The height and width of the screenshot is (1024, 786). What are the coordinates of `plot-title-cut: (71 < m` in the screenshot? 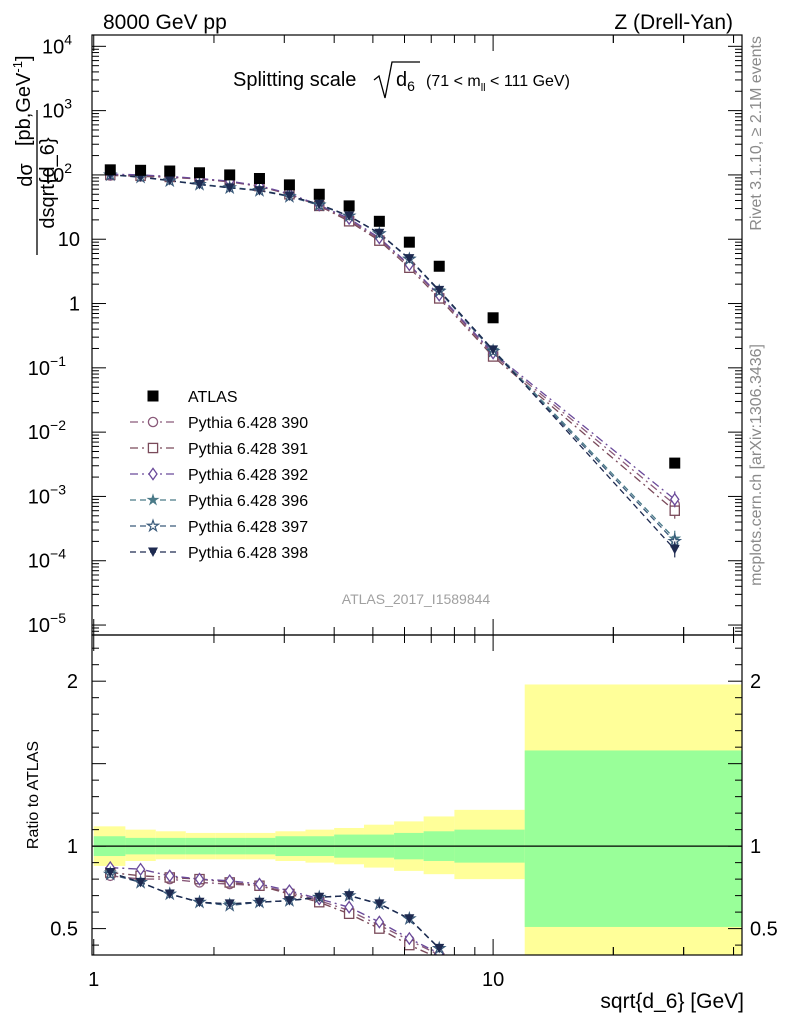 It's located at (453, 81).